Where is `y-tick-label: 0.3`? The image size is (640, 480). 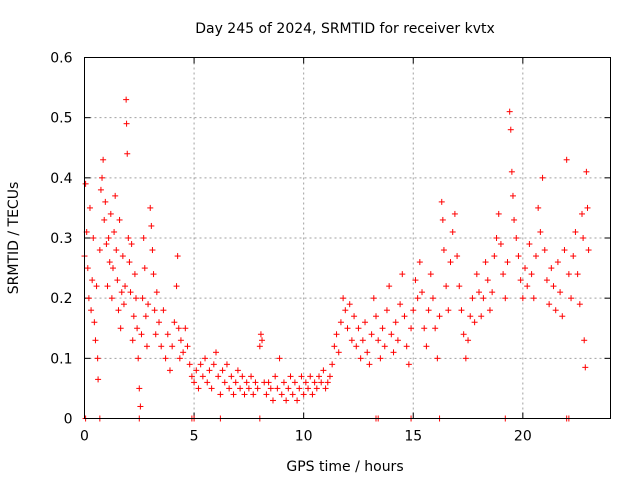
y-tick-label: 0.3 is located at coordinates (61, 239).